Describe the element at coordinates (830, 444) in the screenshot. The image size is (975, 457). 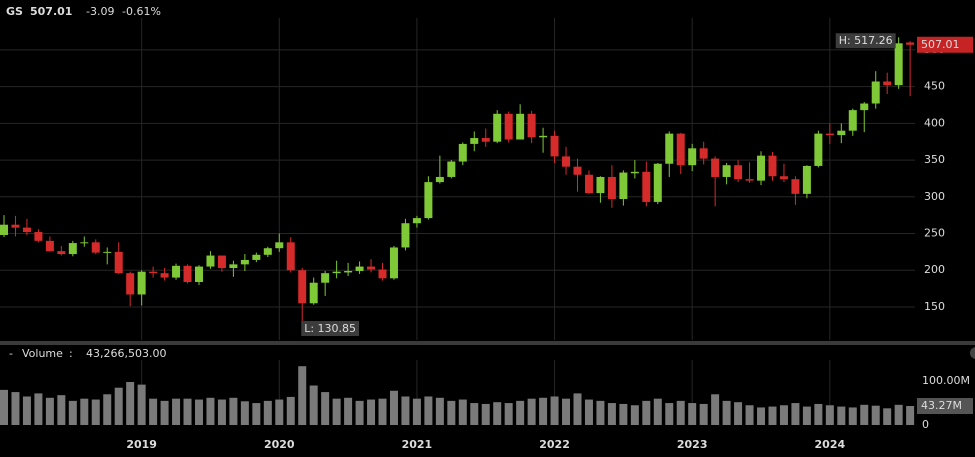
I see `x-tick-label: 2024` at that location.